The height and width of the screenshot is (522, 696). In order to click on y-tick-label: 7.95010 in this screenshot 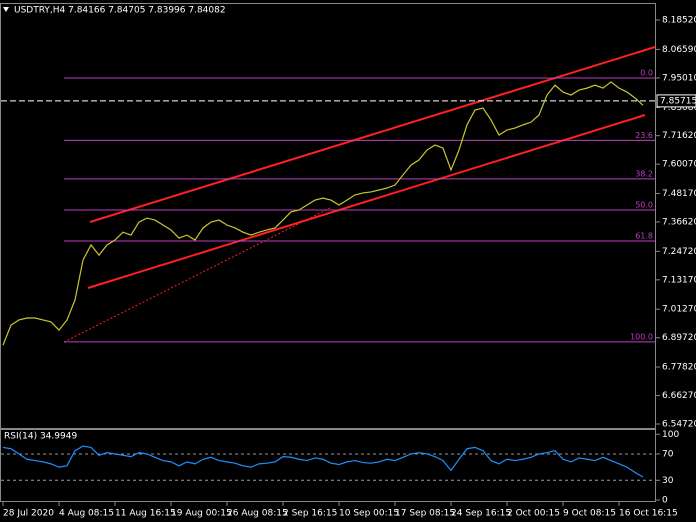, I will do `click(679, 78)`.